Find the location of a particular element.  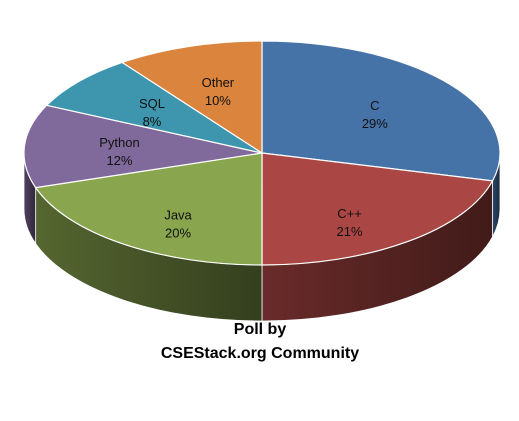

slice-name: Python is located at coordinates (119, 142).